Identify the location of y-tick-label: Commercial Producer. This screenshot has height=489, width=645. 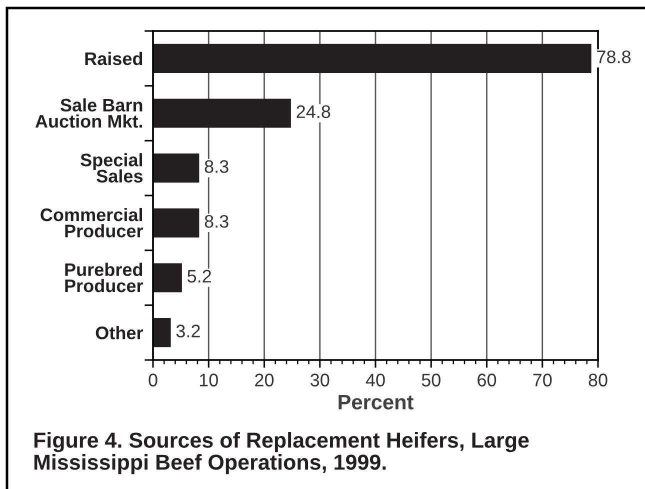
(92, 223).